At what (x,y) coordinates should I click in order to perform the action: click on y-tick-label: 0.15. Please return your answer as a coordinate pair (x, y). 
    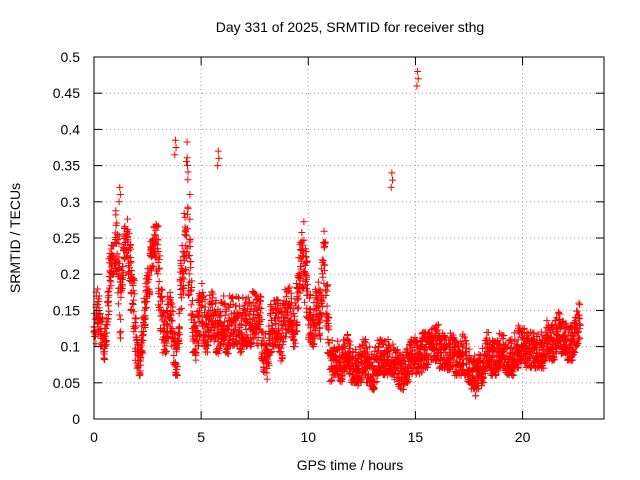
    Looking at the image, I should click on (66, 310).